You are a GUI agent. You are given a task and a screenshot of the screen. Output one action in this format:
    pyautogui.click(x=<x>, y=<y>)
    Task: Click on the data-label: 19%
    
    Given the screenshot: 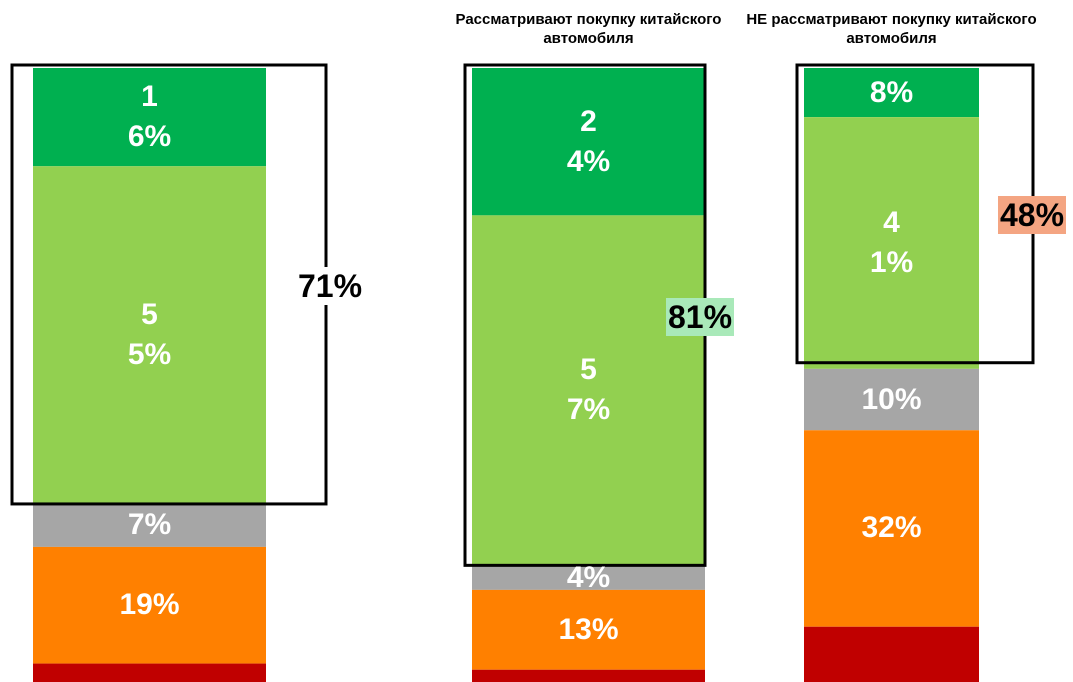 What is the action you would take?
    pyautogui.click(x=149, y=605)
    